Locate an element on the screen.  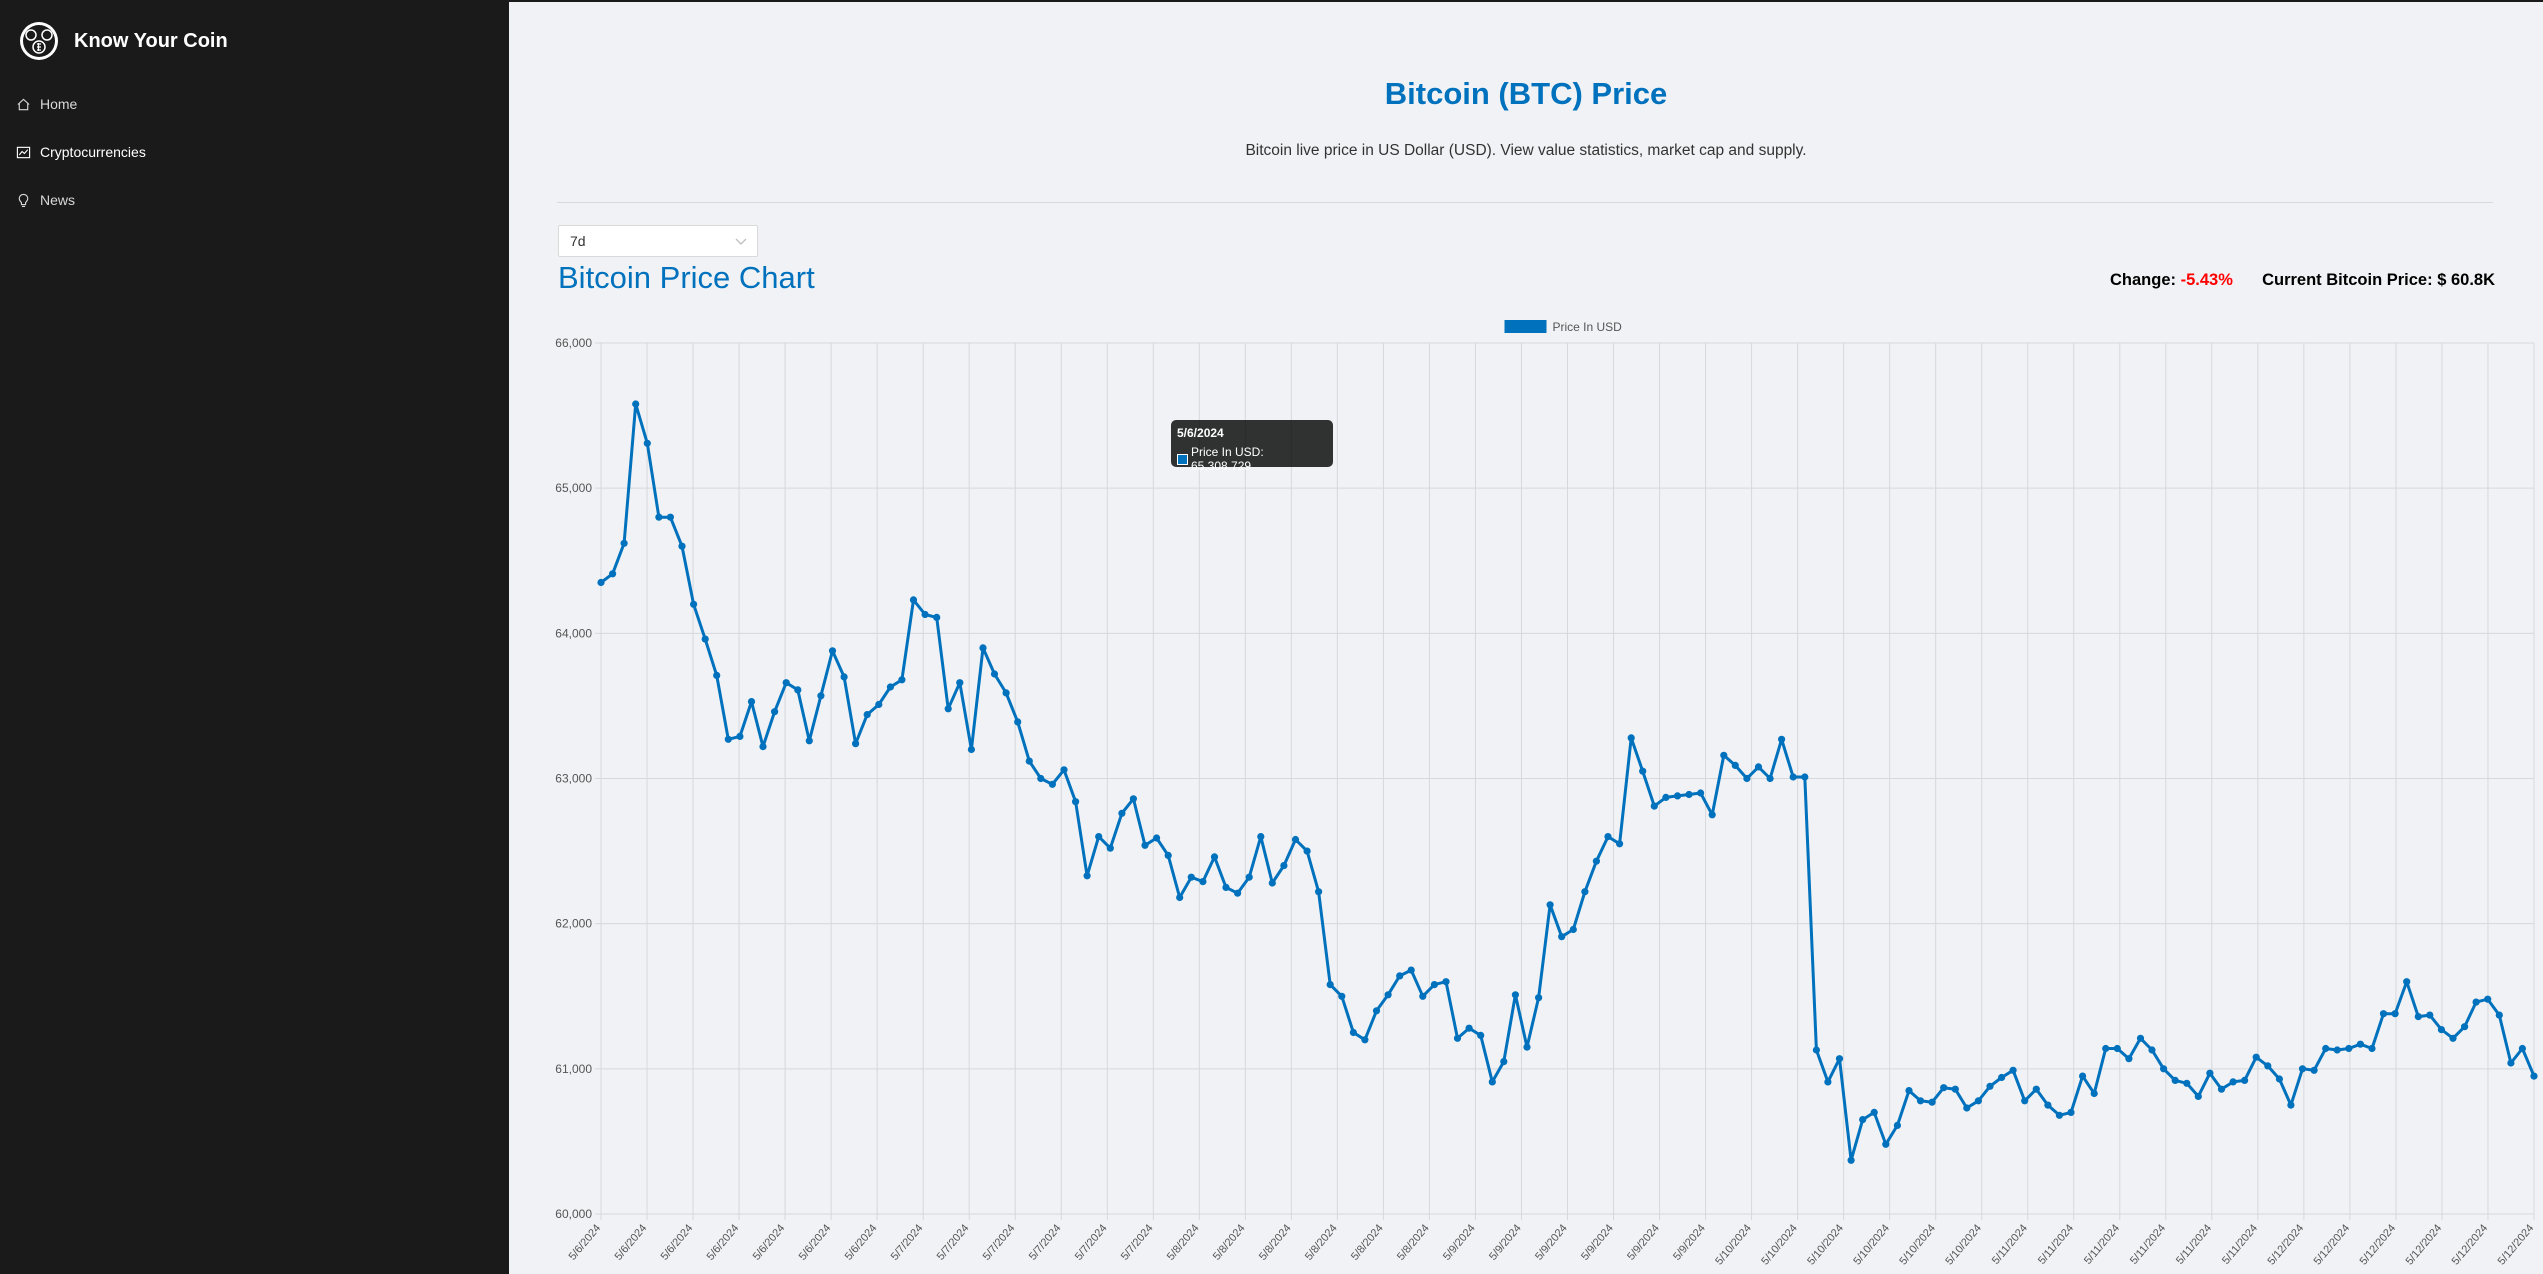
app-title: Know Your Coin is located at coordinates (151, 40).